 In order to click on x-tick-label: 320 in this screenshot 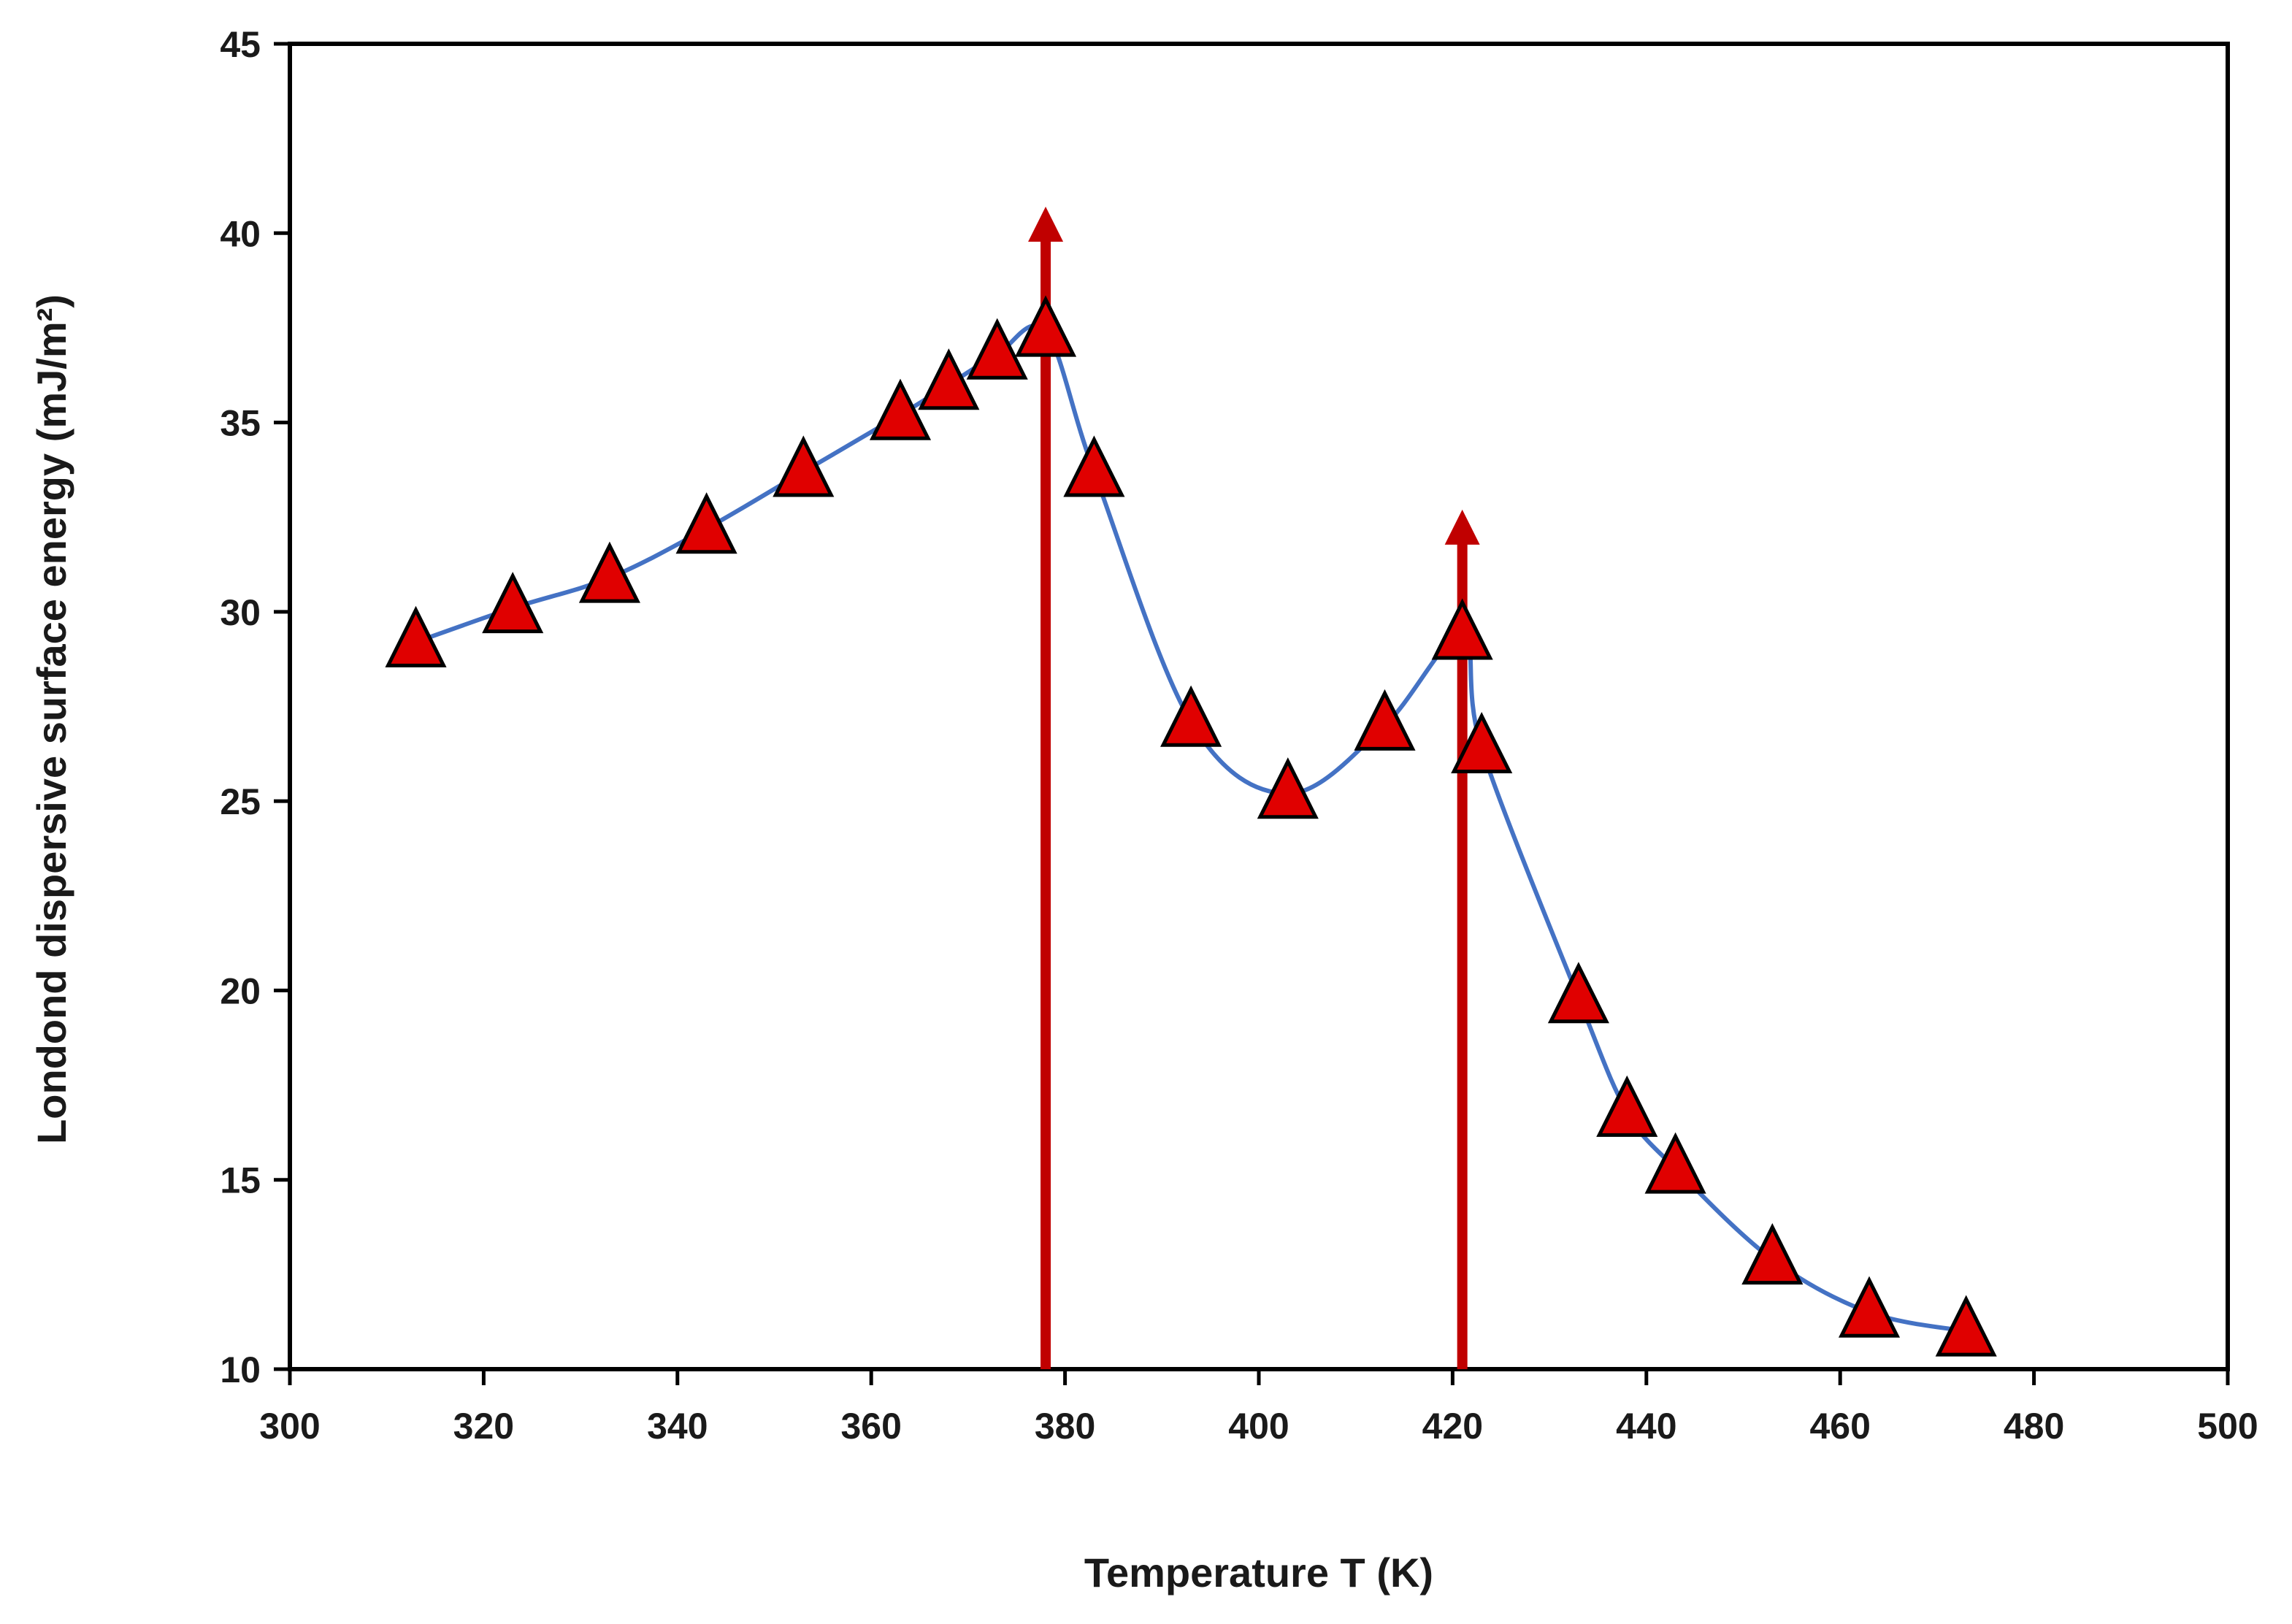, I will do `click(484, 1427)`.